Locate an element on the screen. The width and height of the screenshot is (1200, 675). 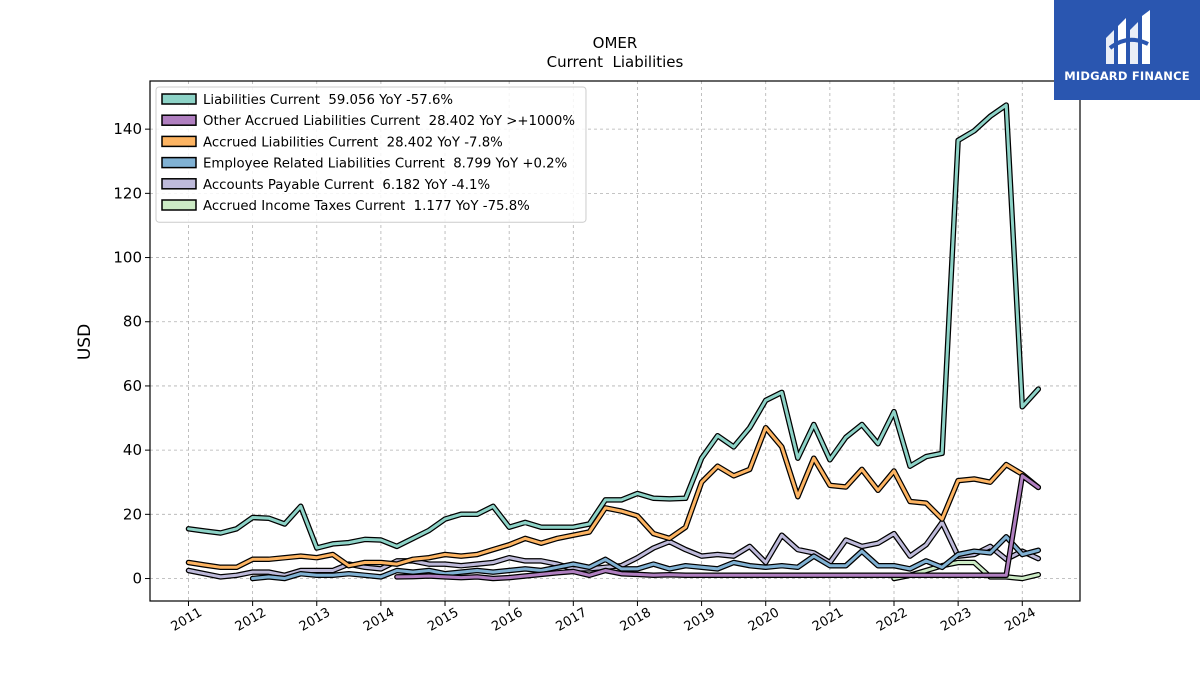
x-tick-label: 2019 is located at coordinates (700, 620).